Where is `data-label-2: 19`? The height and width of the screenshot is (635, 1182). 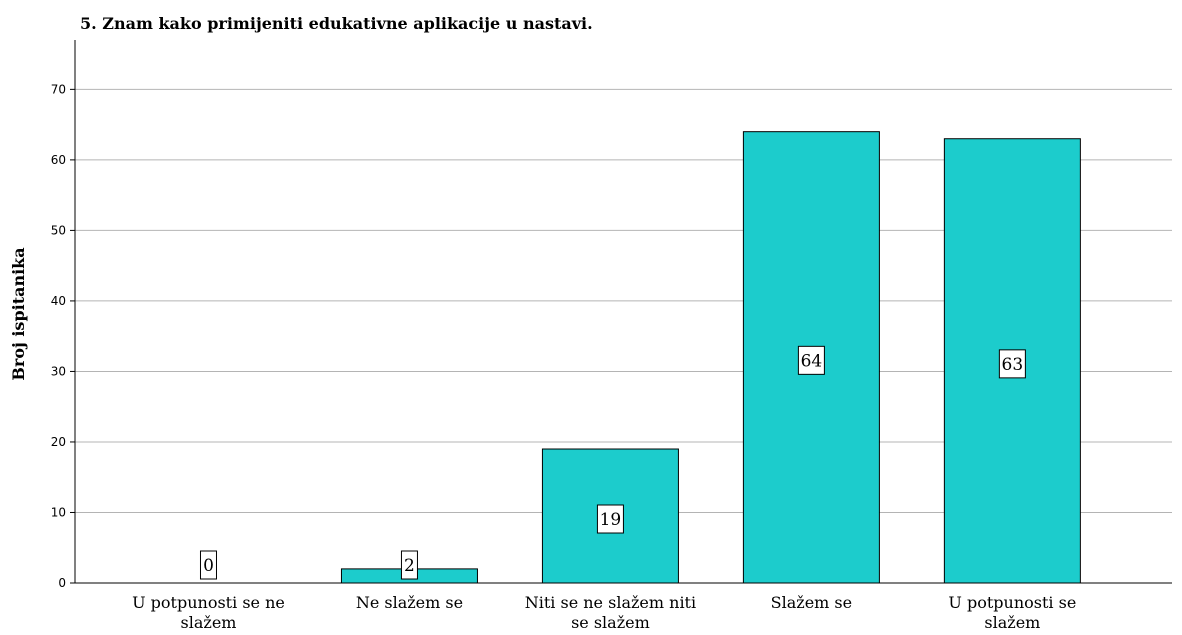
data-label-2: 19 is located at coordinates (611, 520).